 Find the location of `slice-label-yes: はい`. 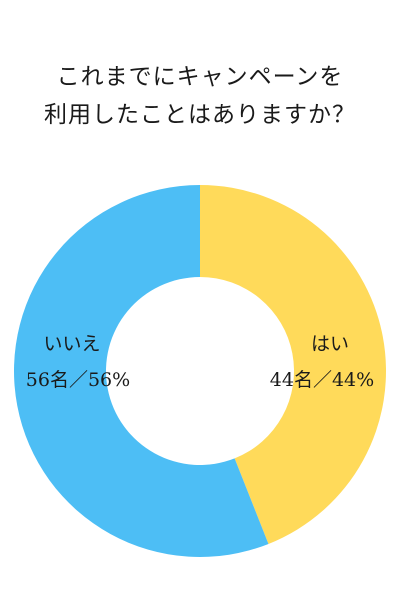

slice-label-yes: はい is located at coordinates (330, 344).